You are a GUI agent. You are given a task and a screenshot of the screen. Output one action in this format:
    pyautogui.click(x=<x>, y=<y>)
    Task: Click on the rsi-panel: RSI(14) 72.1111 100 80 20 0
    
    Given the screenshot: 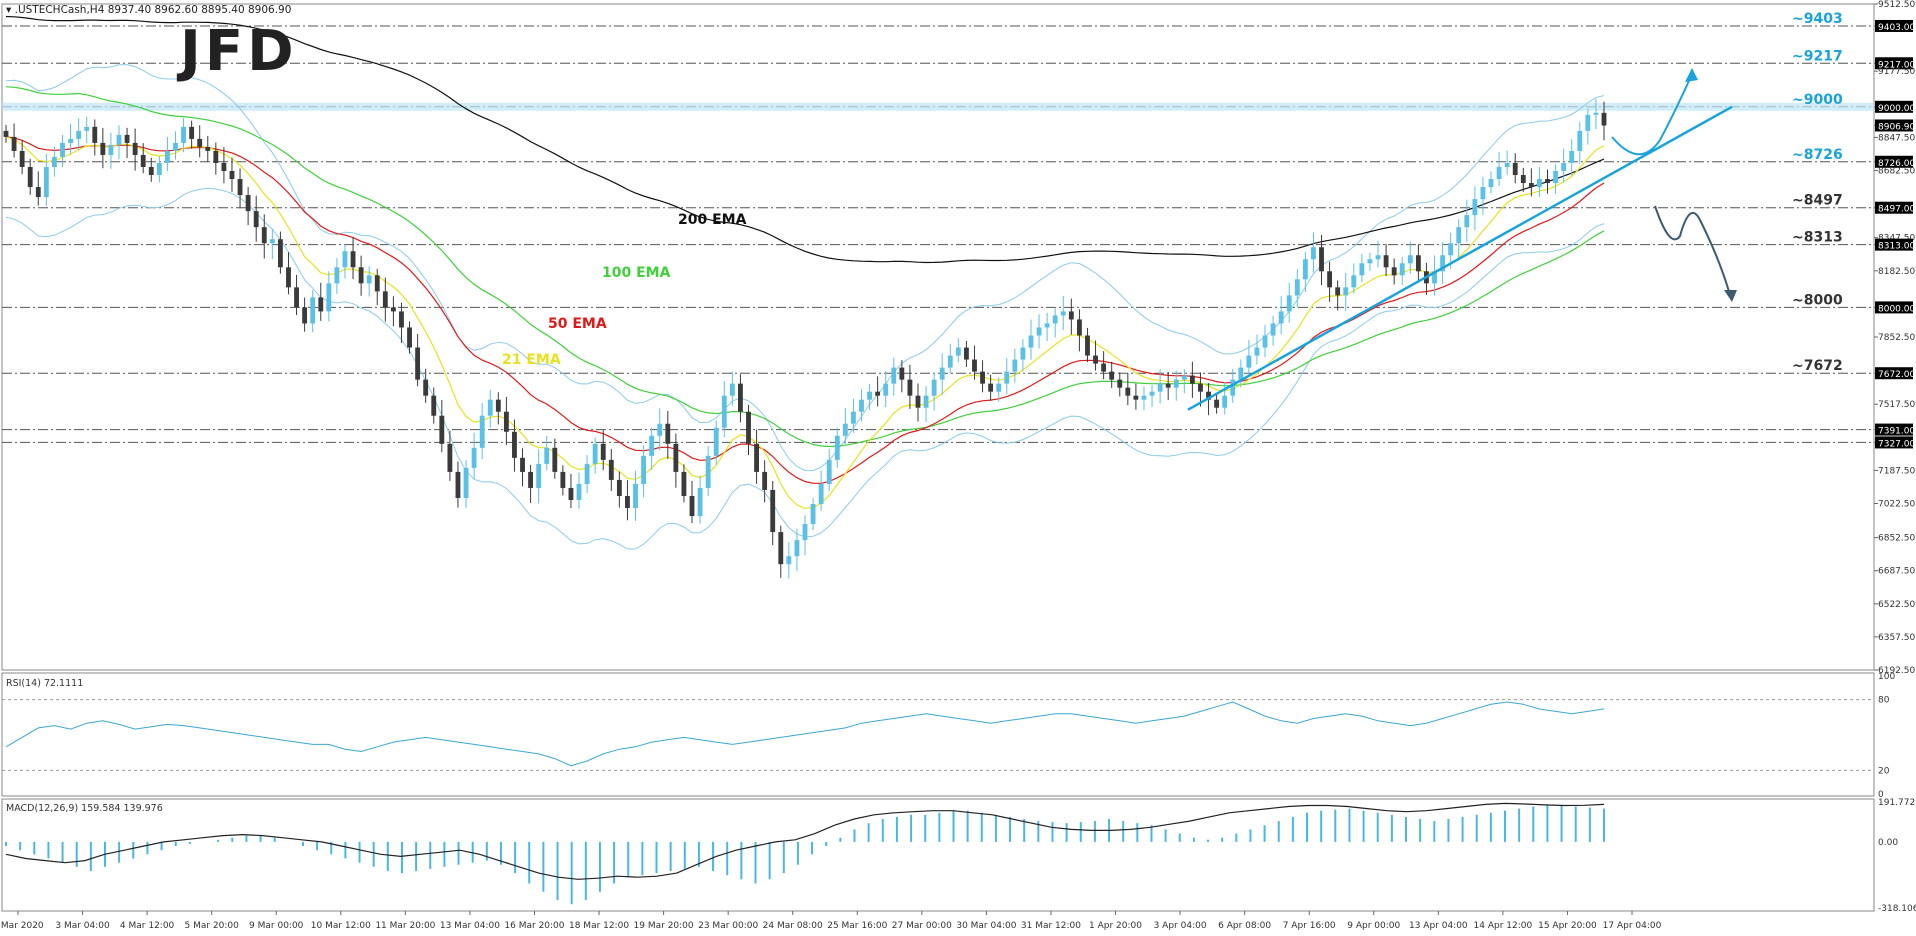 What is the action you would take?
    pyautogui.click(x=948, y=736)
    